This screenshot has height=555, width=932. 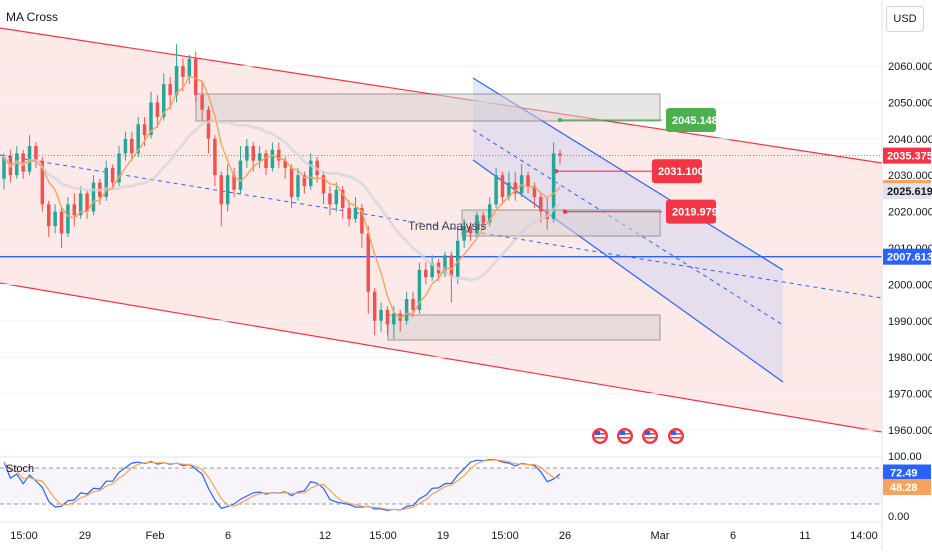 I want to click on oscillator-tick-label: 0.00, so click(x=898, y=517).